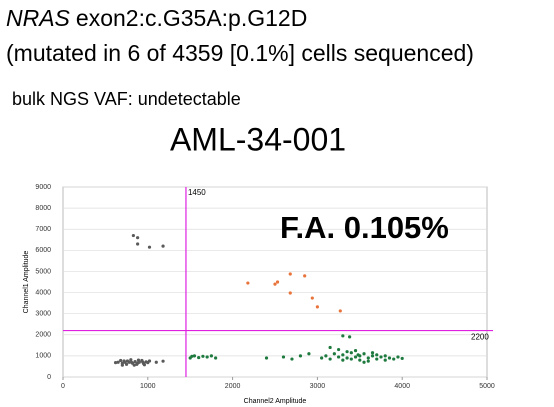  What do you see at coordinates (26, 282) in the screenshot?
I see `y-axis-label: Channel1 Amplitude` at bounding box center [26, 282].